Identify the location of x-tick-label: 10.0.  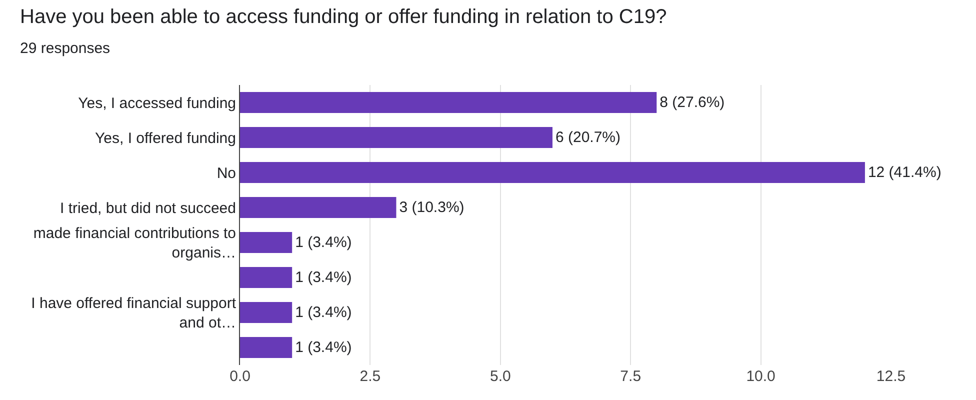
(761, 376).